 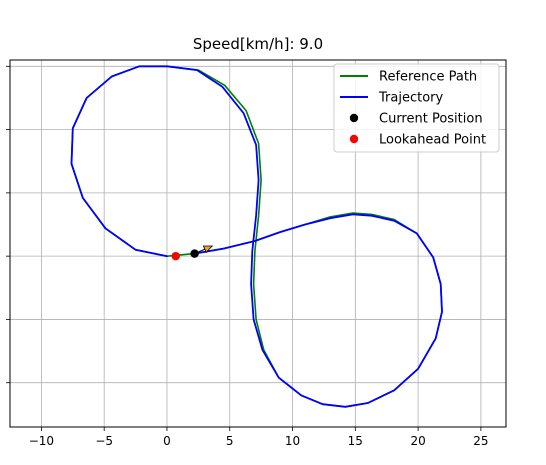 What do you see at coordinates (167, 441) in the screenshot?
I see `x-tick-label: 0` at bounding box center [167, 441].